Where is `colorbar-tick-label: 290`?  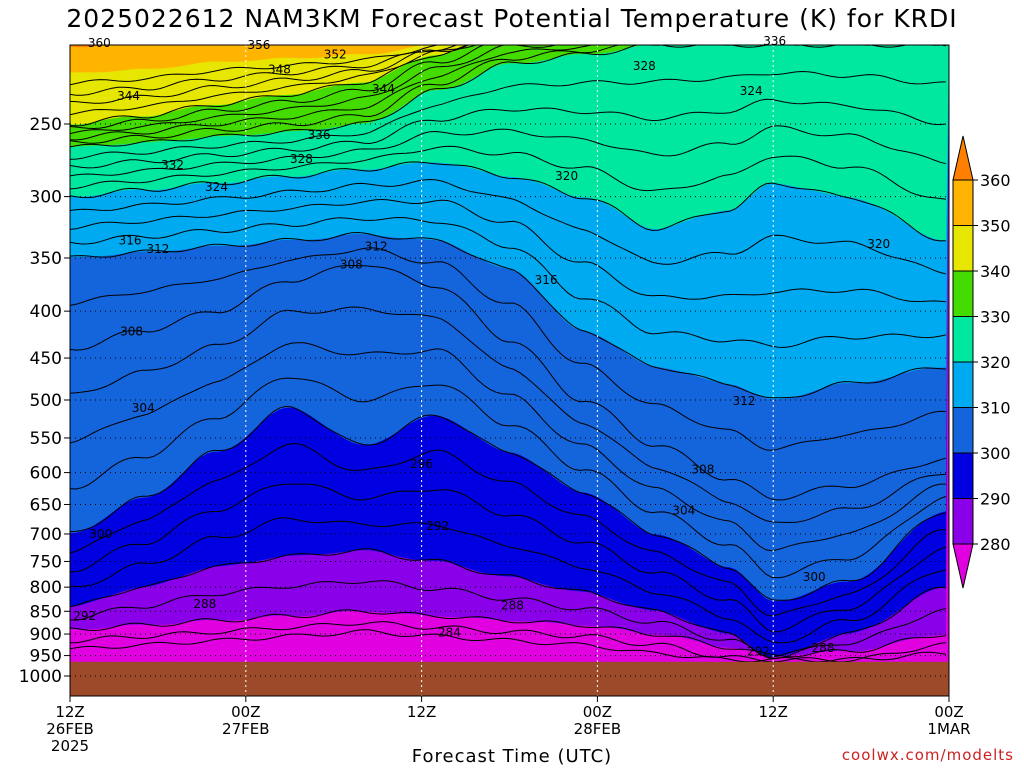 colorbar-tick-label: 290 is located at coordinates (995, 499).